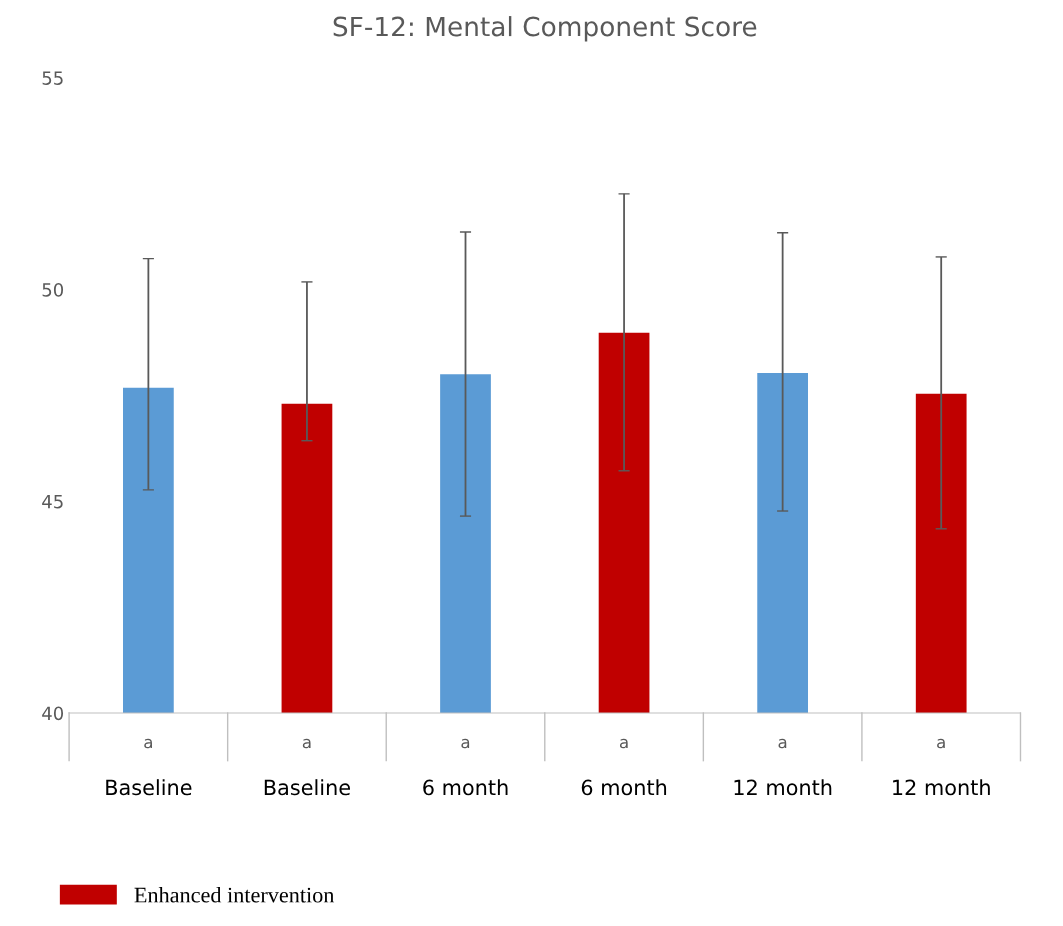 This screenshot has height=926, width=1063. What do you see at coordinates (52, 501) in the screenshot?
I see `y-tick-label: 45` at bounding box center [52, 501].